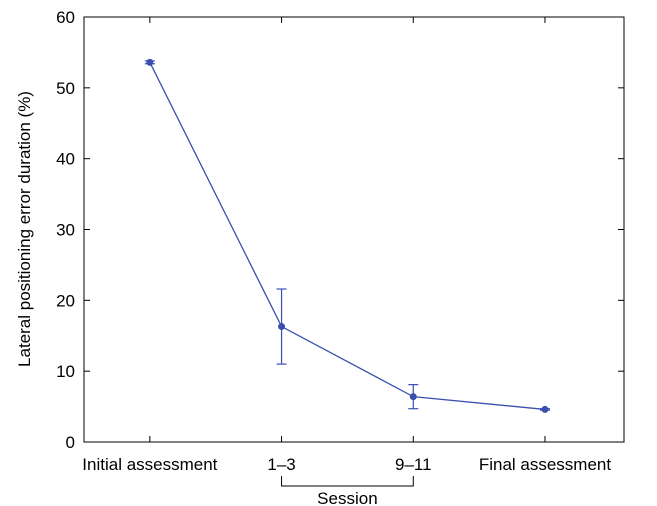 Image resolution: width=657 pixels, height=506 pixels. I want to click on x-category-label: 1–3, so click(281, 464).